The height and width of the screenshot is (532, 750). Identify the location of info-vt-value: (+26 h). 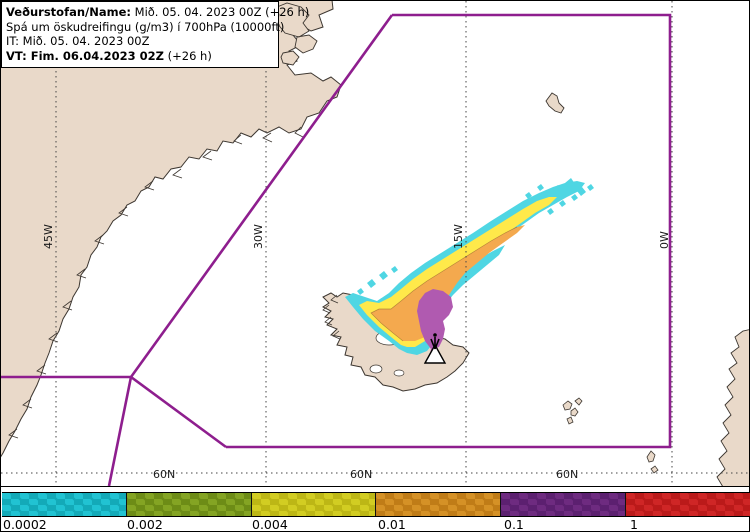
(187, 55).